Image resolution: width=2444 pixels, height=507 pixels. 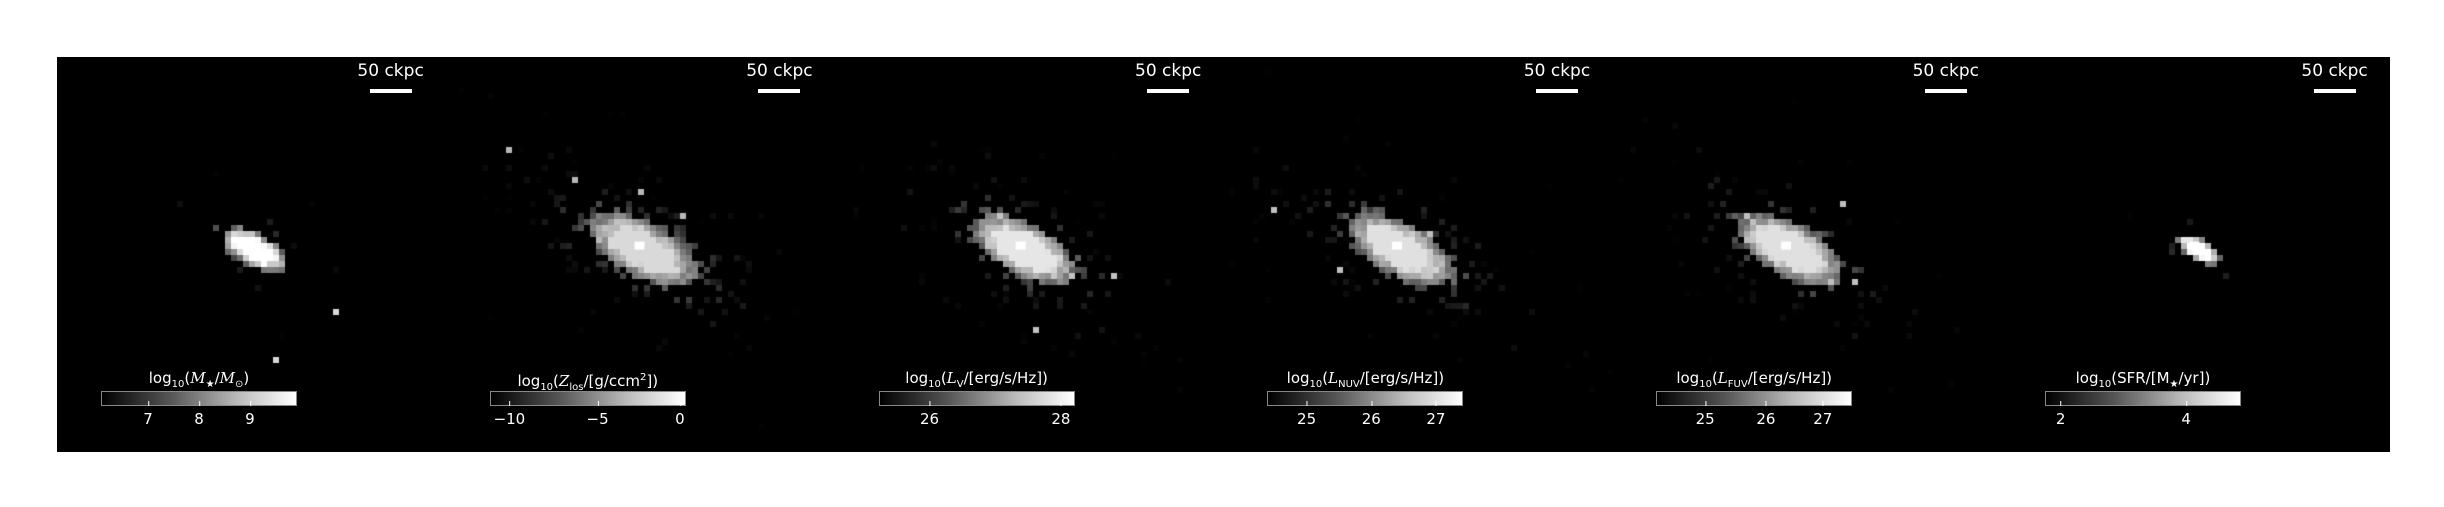 I want to click on panel-luminosity-fuv: 50 ckpc log10(LFUV/[erg/s/Hz]) 25 26 27, so click(x=1806, y=254).